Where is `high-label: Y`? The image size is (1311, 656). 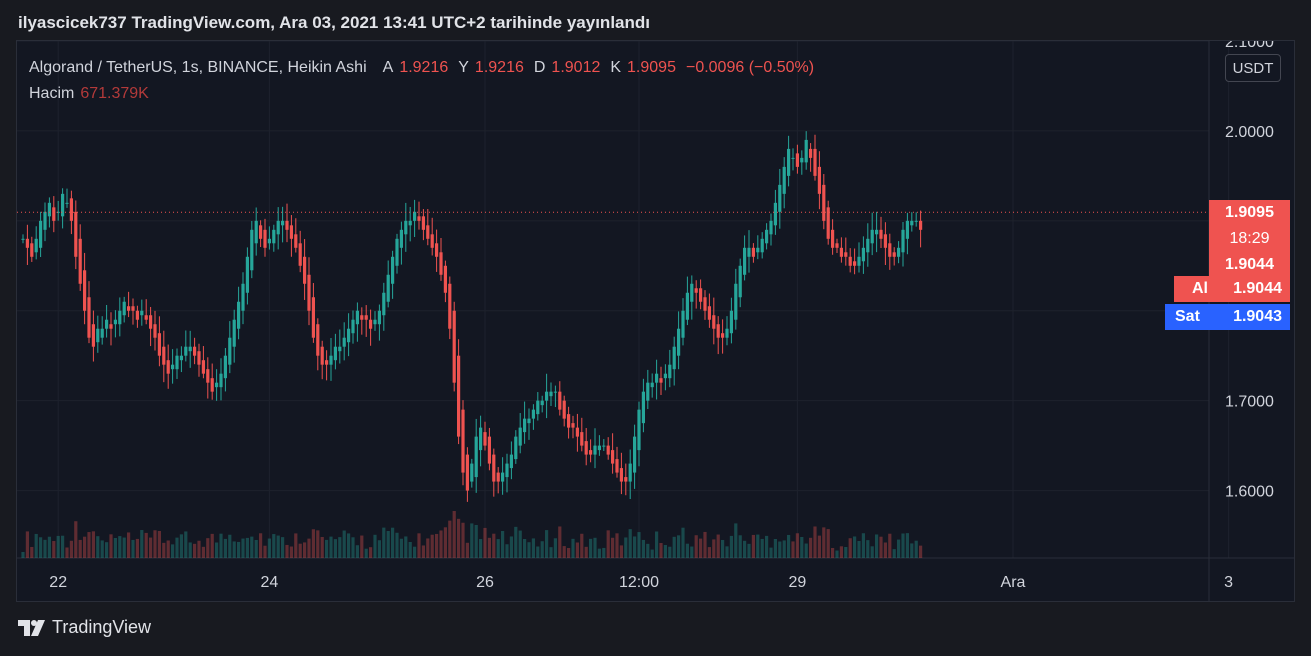
high-label: Y is located at coordinates (463, 67).